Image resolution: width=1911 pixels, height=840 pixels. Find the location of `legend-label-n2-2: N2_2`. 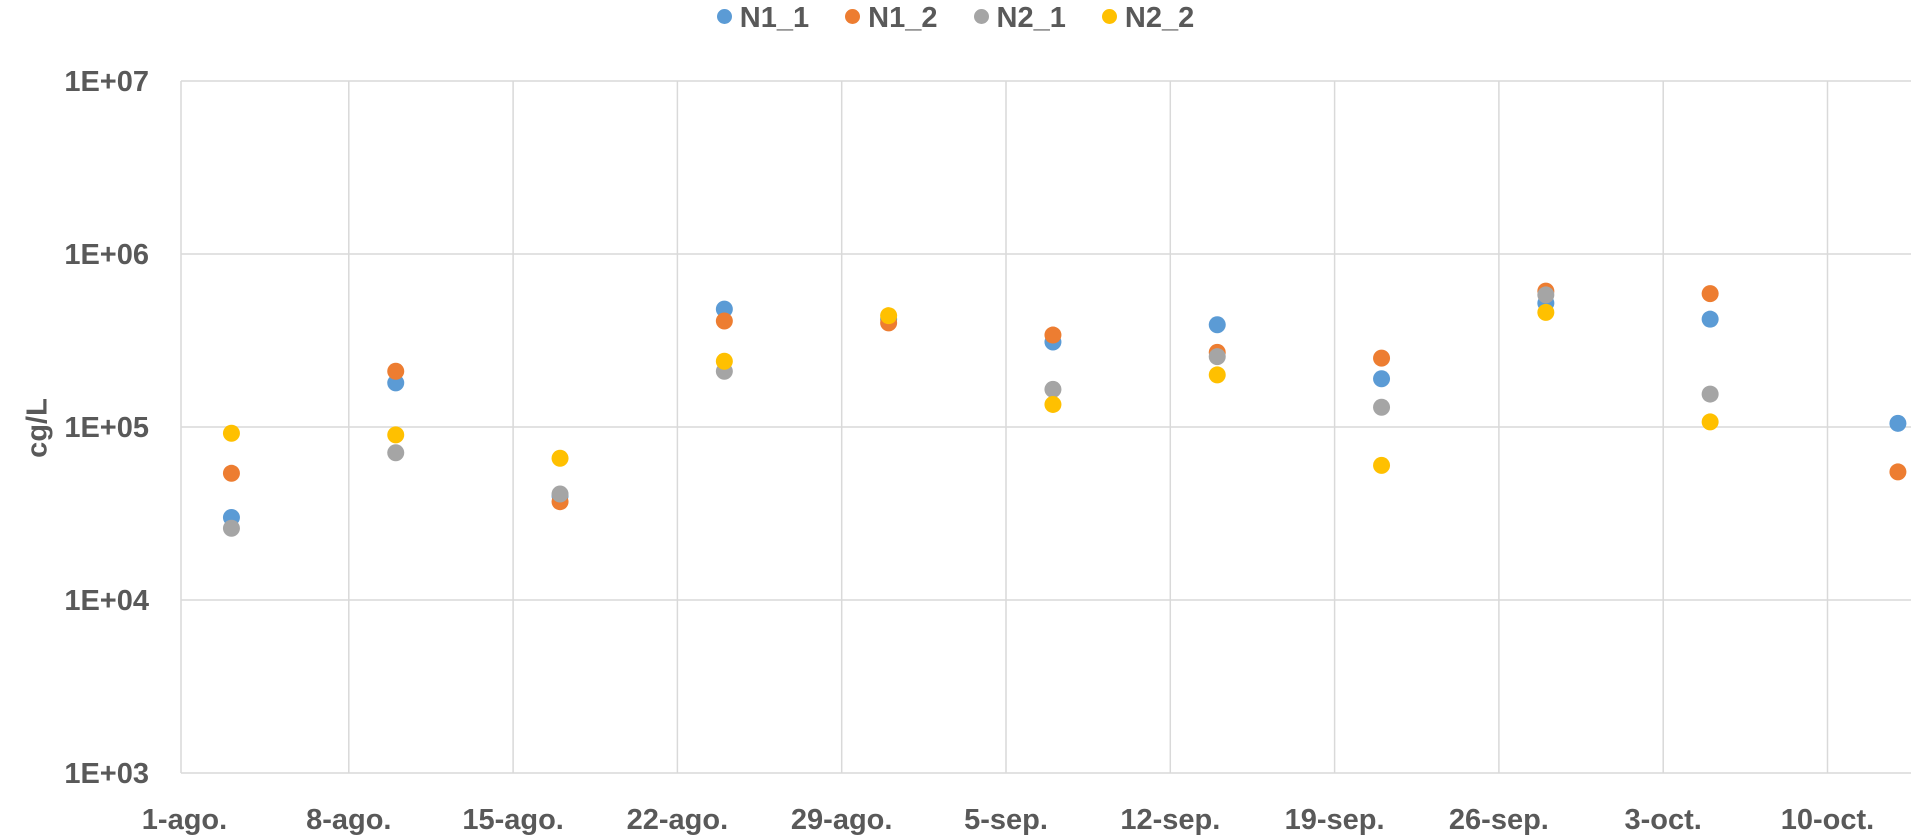

legend-label-n2-2: N2_2 is located at coordinates (1159, 18).